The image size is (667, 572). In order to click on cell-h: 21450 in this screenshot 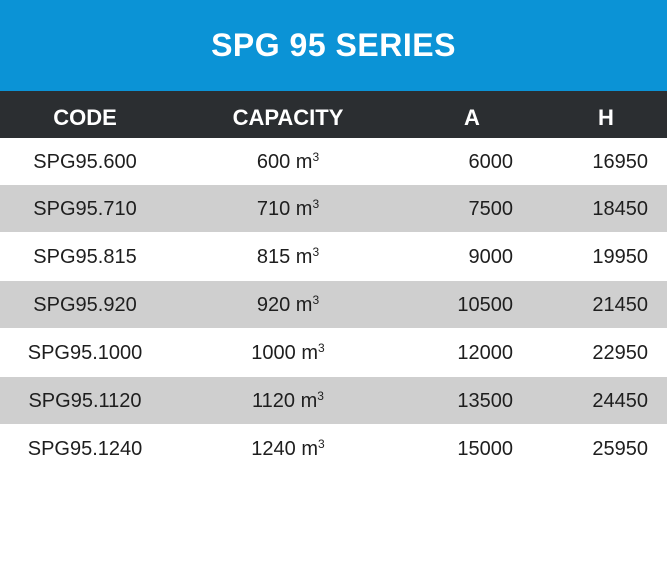, I will do `click(620, 305)`.